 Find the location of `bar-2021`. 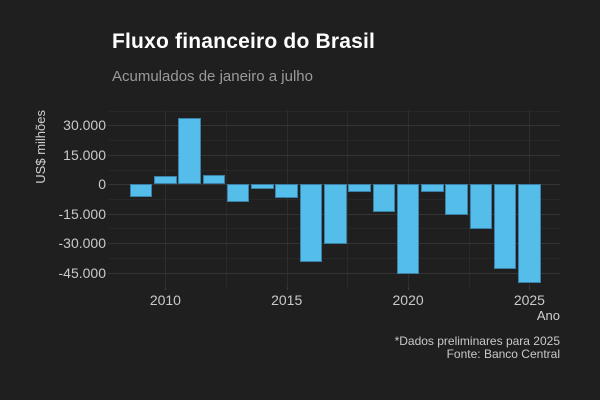

bar-2021 is located at coordinates (432, 188).